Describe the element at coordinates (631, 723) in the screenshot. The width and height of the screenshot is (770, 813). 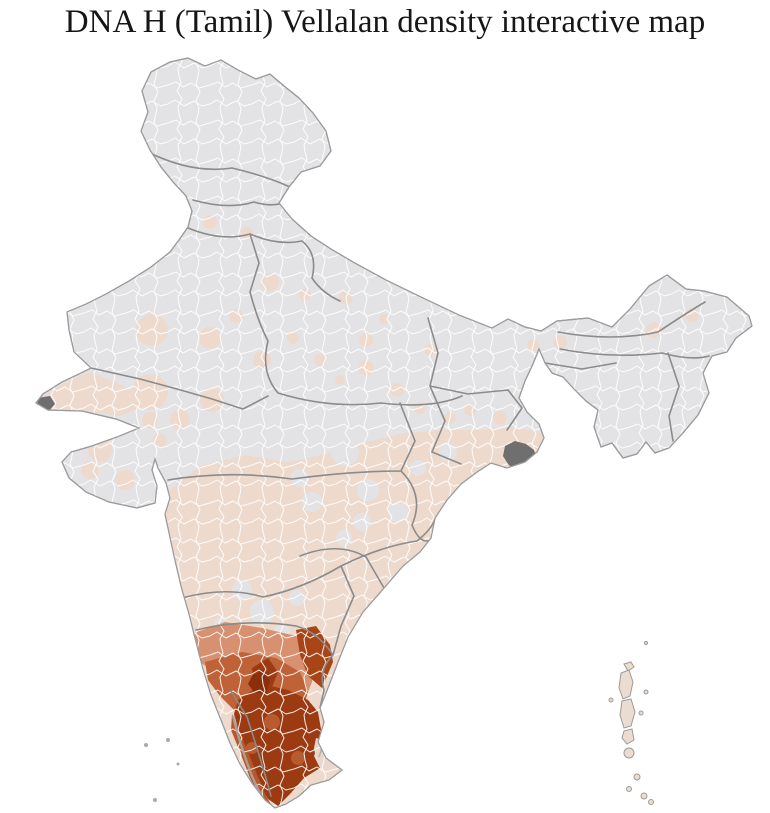
I see `andaman-nicobar-islands` at that location.